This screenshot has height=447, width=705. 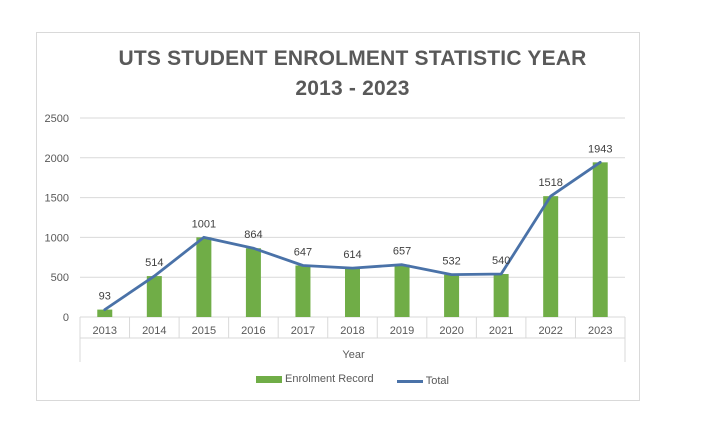 What do you see at coordinates (57, 159) in the screenshot?
I see `y-tick-label: 2000` at bounding box center [57, 159].